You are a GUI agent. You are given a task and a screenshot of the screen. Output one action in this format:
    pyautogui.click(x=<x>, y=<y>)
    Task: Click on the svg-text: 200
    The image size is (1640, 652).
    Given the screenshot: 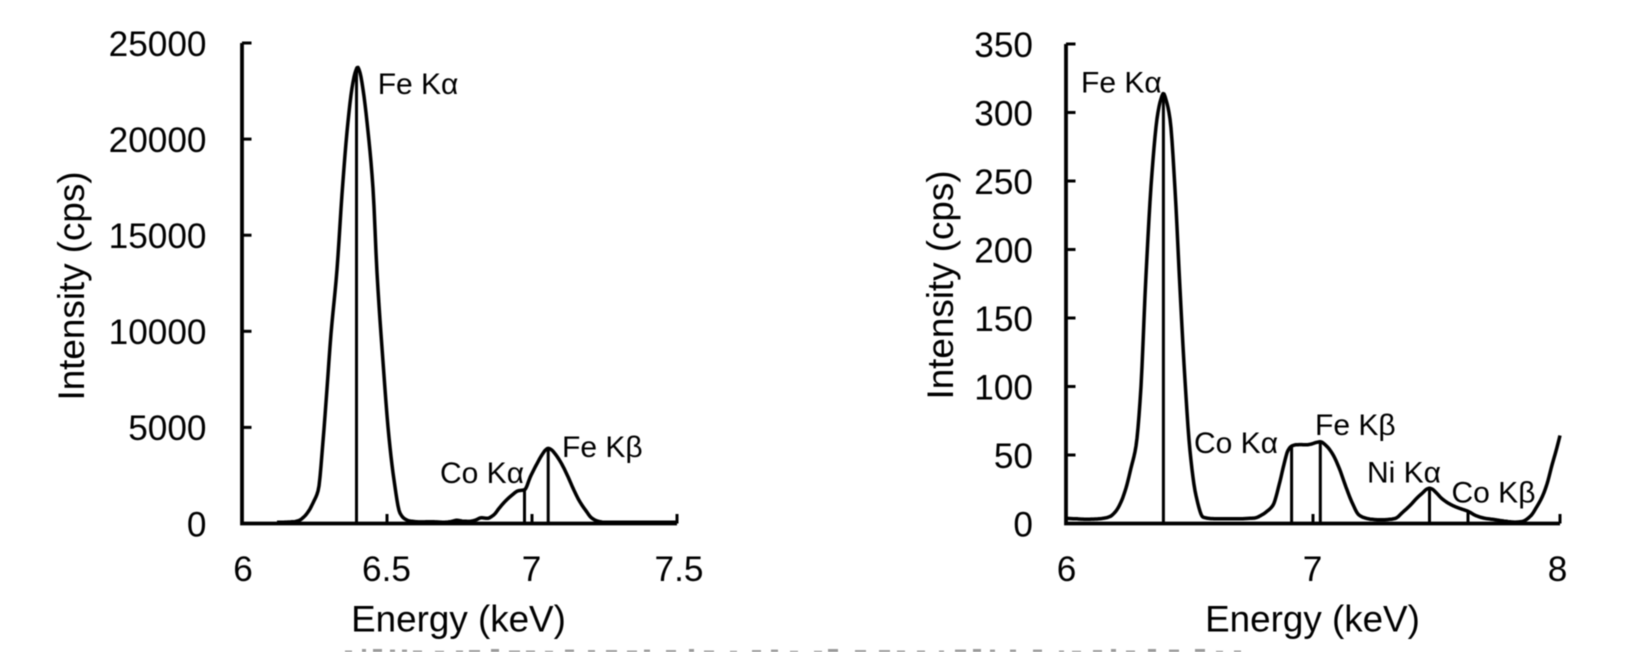 What is the action you would take?
    pyautogui.click(x=1003, y=250)
    